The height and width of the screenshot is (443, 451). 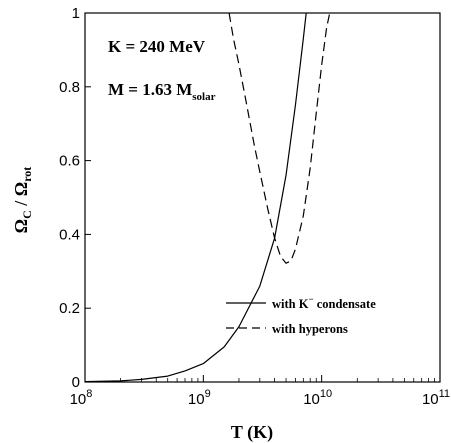 What do you see at coordinates (199, 398) in the screenshot?
I see `x-tick-label: 10⁹` at bounding box center [199, 398].